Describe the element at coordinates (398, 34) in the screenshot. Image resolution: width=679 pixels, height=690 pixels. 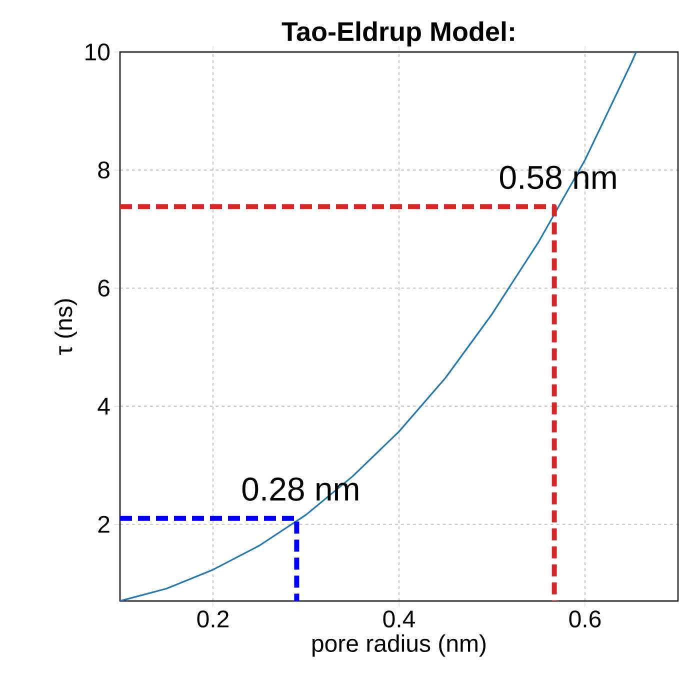
I see `chart-title: Tao-Eldrup Model:` at that location.